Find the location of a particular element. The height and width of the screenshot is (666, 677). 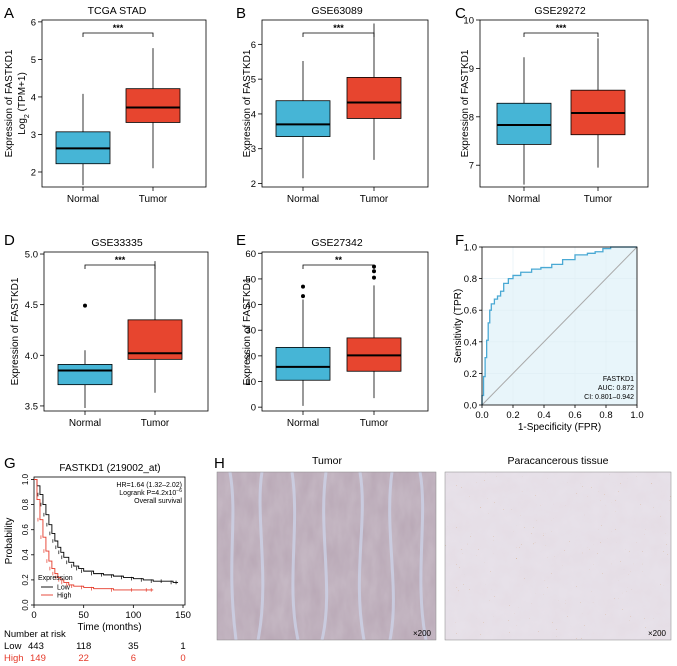

c-y-tick-label: 7 is located at coordinates (471, 166).